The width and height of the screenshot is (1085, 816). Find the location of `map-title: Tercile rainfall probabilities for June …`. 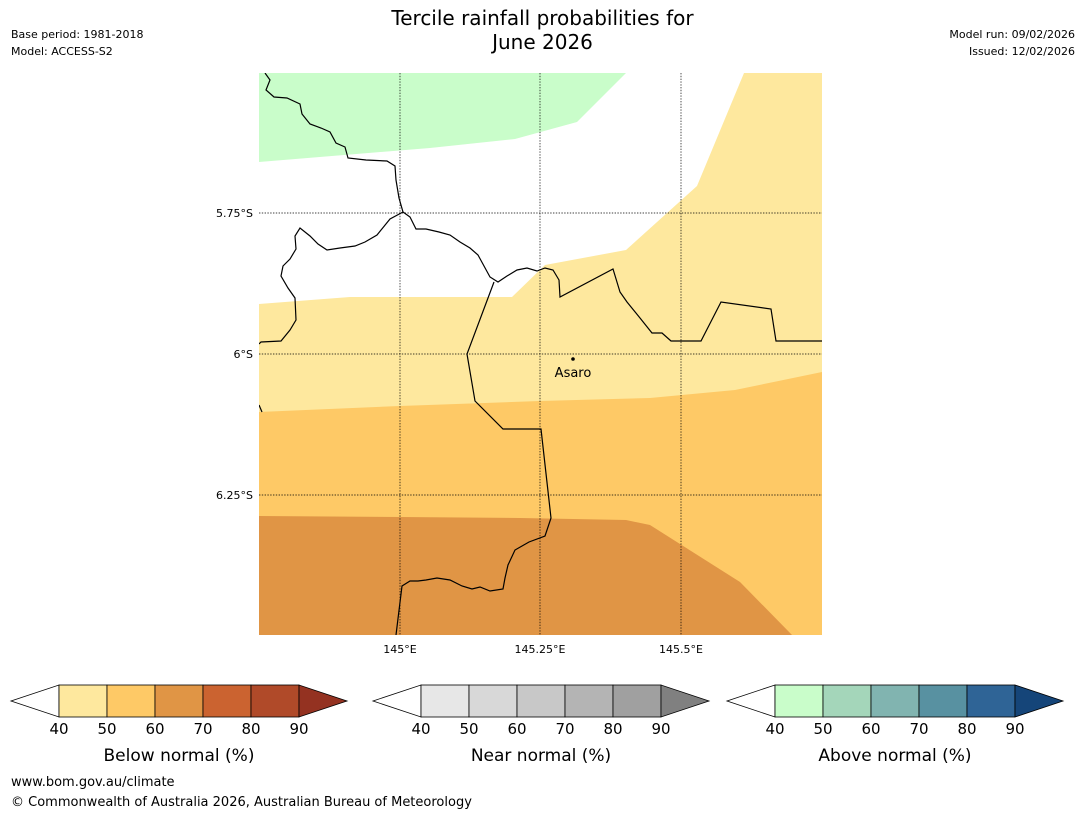

map-title: Tercile rainfall probabilities for June … is located at coordinates (542, 30).